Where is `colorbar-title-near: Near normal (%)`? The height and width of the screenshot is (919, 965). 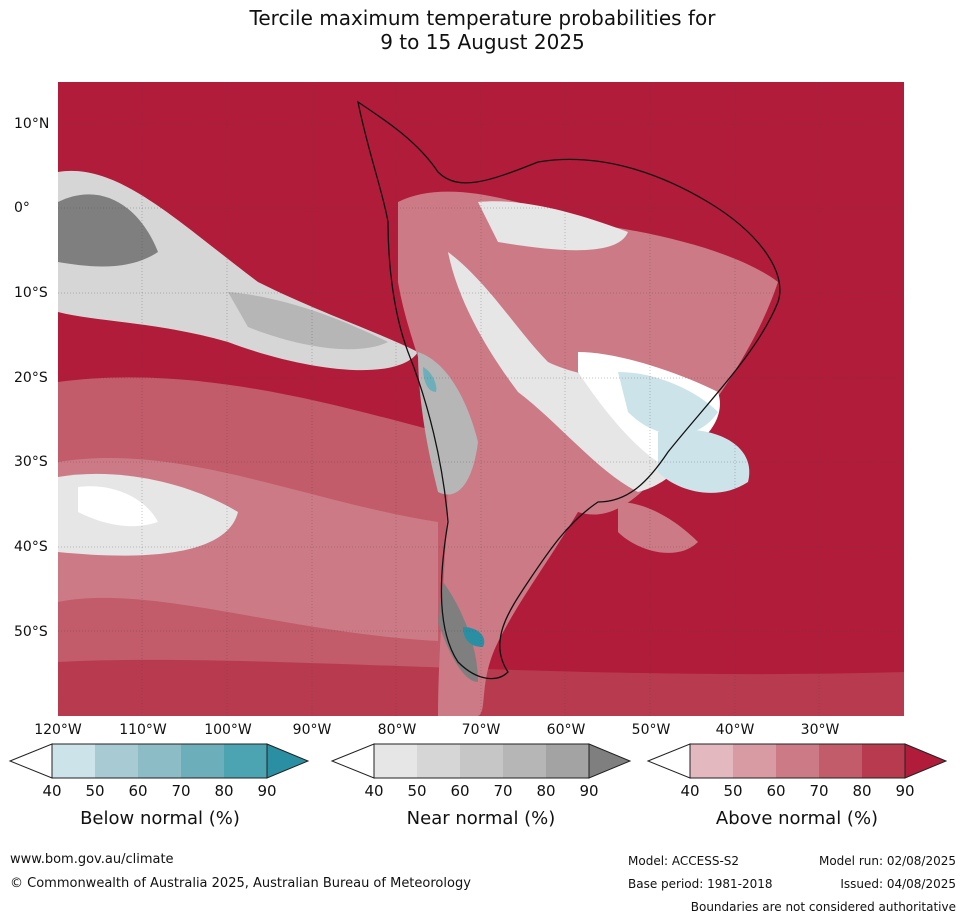 colorbar-title-near: Near normal (%) is located at coordinates (481, 818).